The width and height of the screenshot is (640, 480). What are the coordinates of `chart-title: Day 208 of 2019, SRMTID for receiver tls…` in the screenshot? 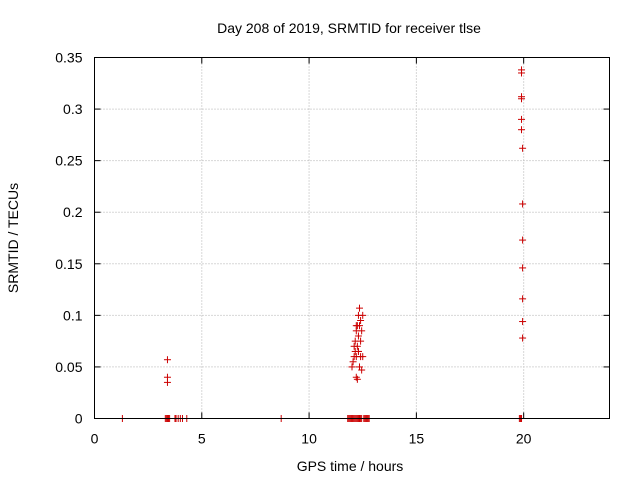 It's located at (349, 28).